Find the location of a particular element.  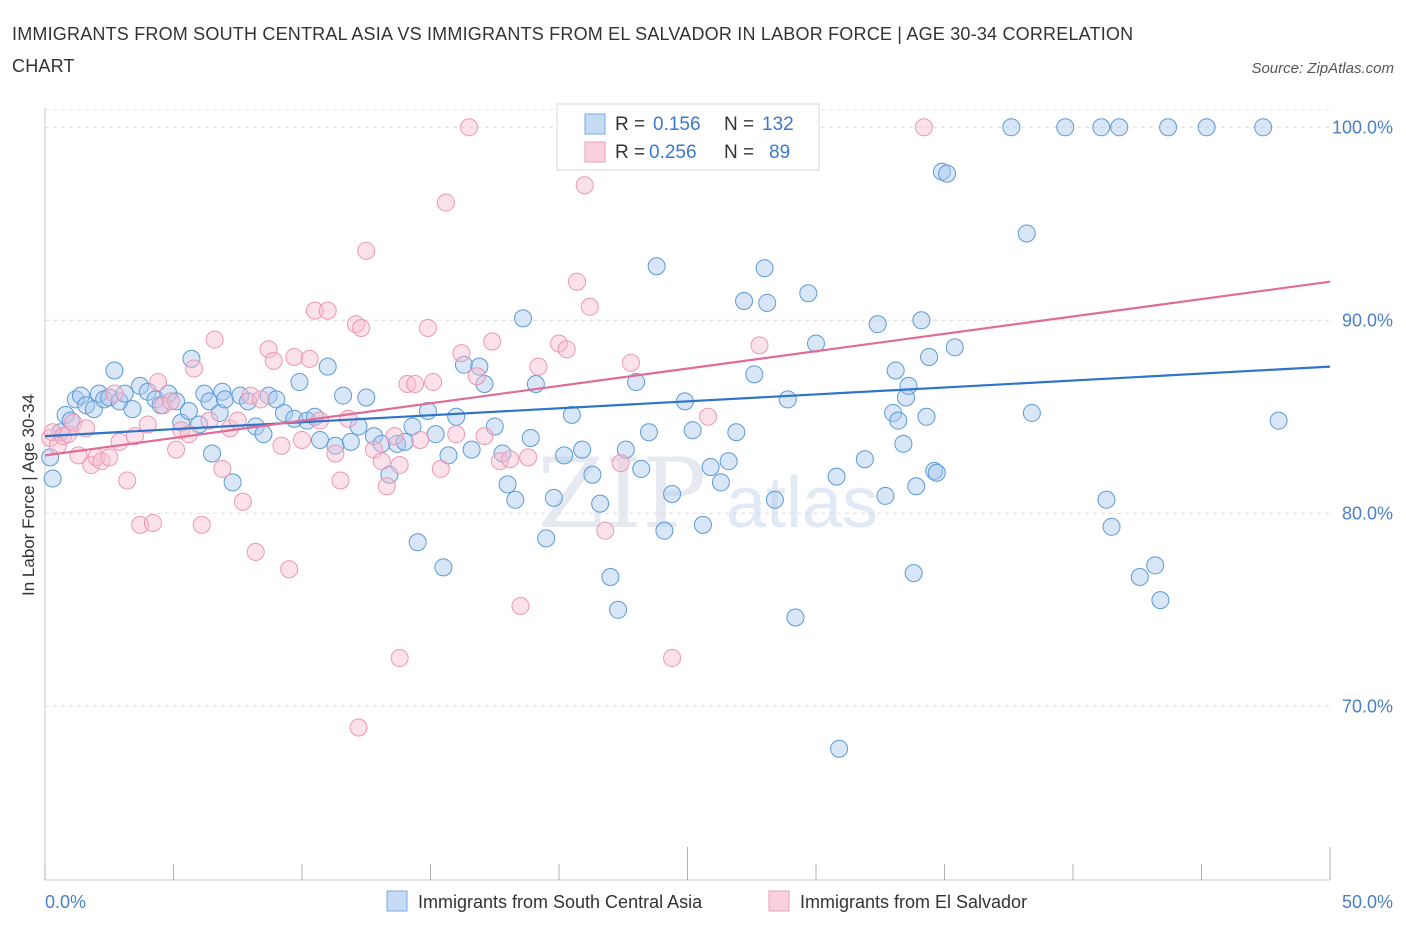

watermark-atlas: atlas is located at coordinates (802, 503).